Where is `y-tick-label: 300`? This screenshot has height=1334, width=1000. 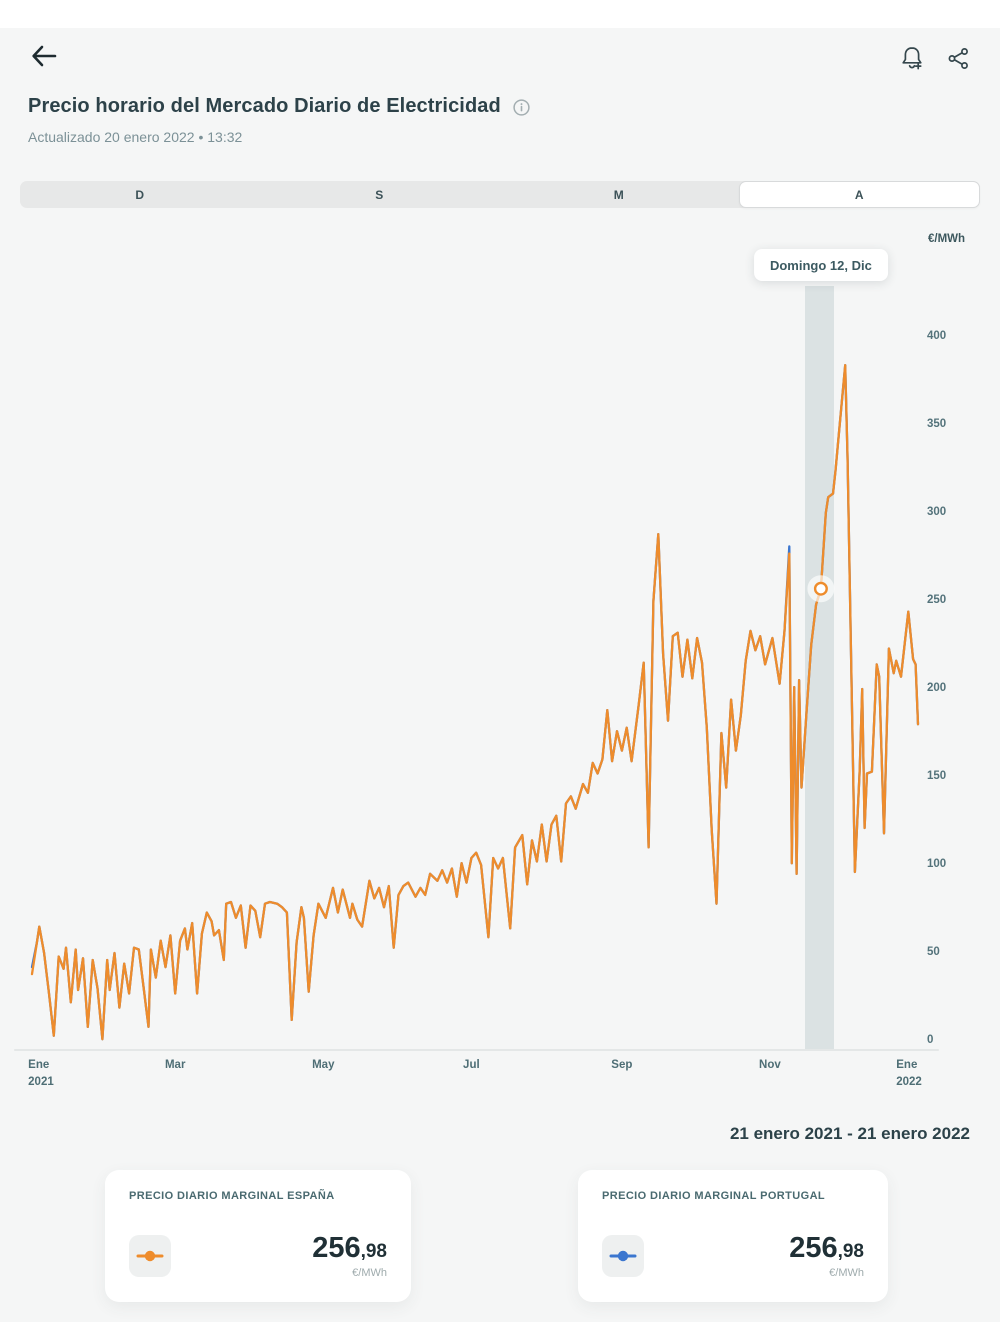
y-tick-label: 300 is located at coordinates (937, 512).